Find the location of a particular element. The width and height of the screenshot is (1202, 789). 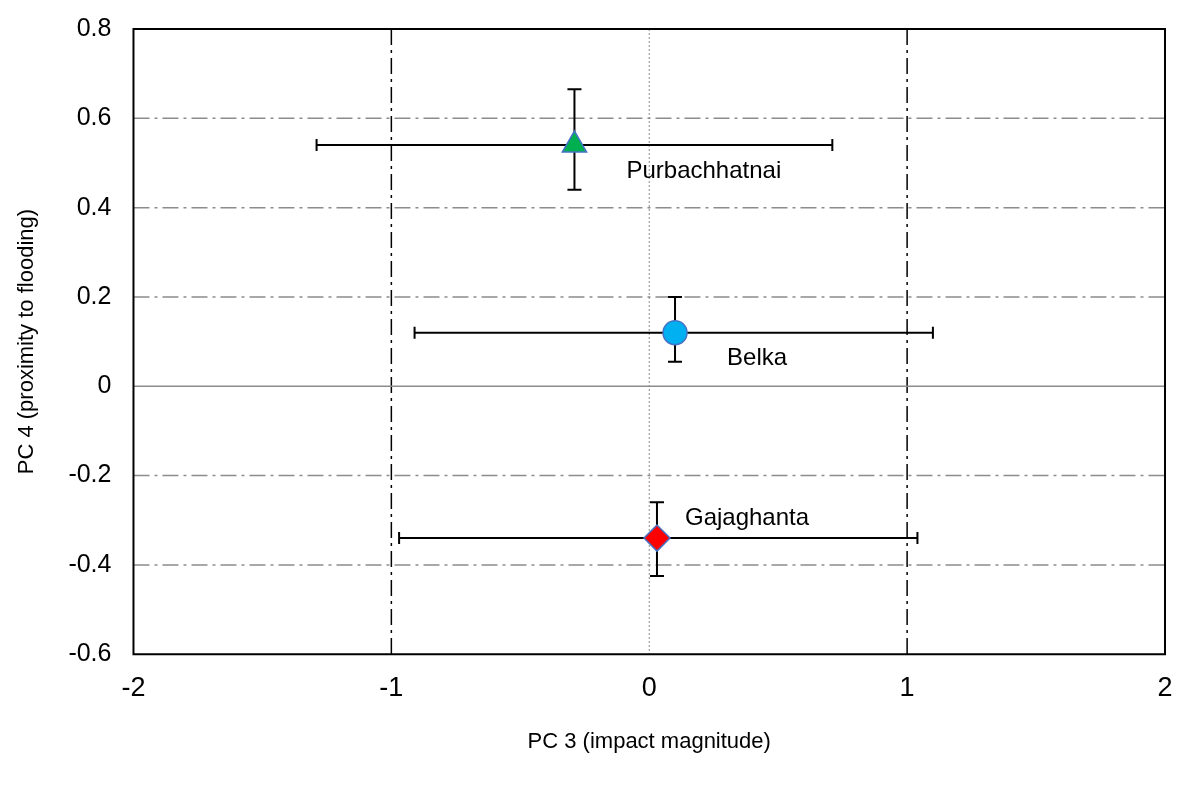

x-tick-label: -2 is located at coordinates (133, 686).